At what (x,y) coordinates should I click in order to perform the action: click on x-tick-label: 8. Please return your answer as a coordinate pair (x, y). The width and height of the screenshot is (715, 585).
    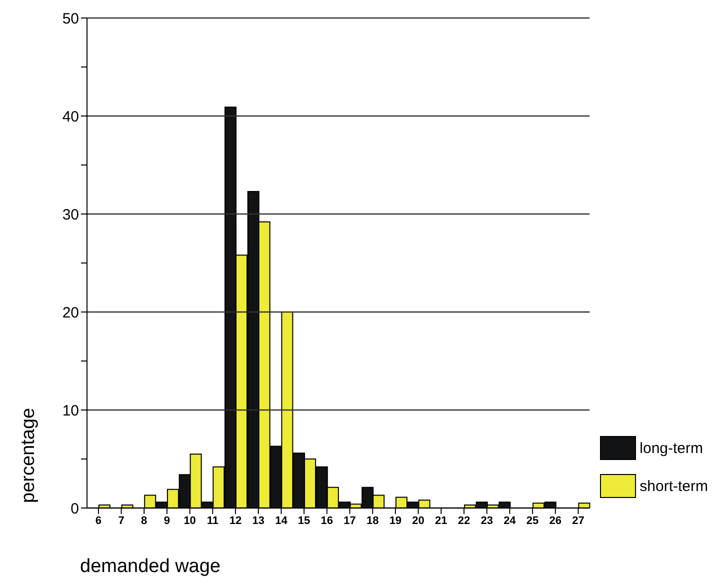
    Looking at the image, I should click on (144, 520).